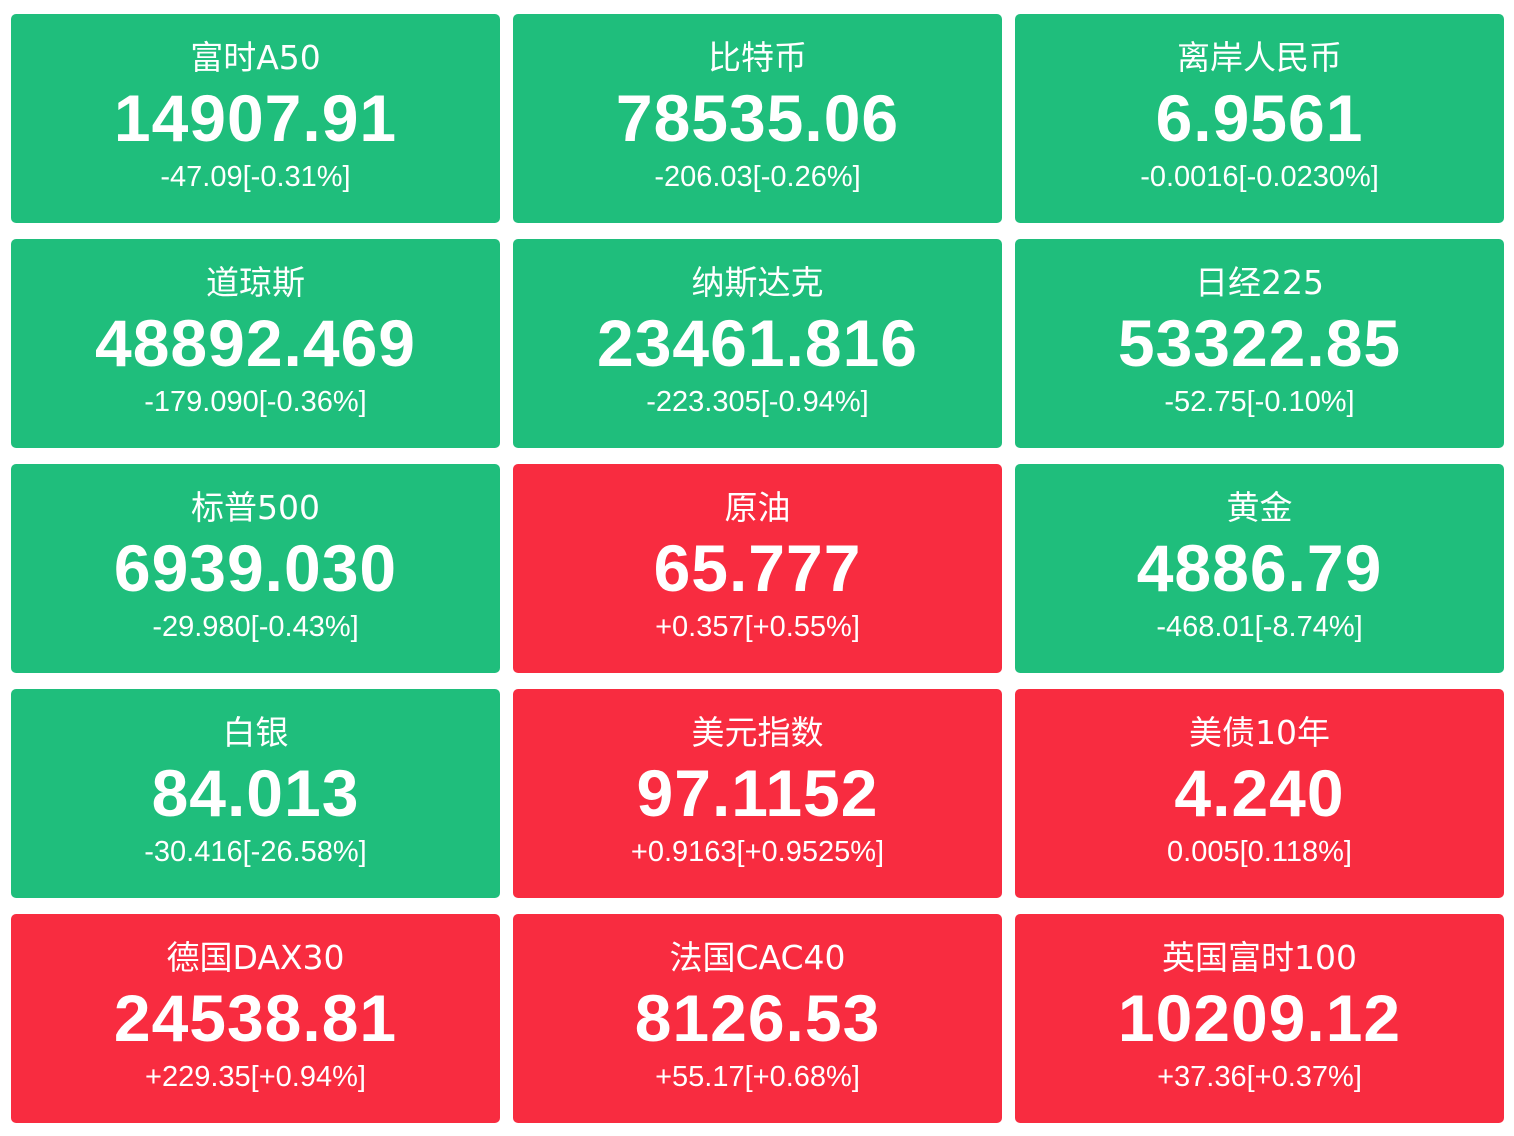 The width and height of the screenshot is (1514, 1136). I want to click on quote-price: 4886.79, so click(1259, 568).